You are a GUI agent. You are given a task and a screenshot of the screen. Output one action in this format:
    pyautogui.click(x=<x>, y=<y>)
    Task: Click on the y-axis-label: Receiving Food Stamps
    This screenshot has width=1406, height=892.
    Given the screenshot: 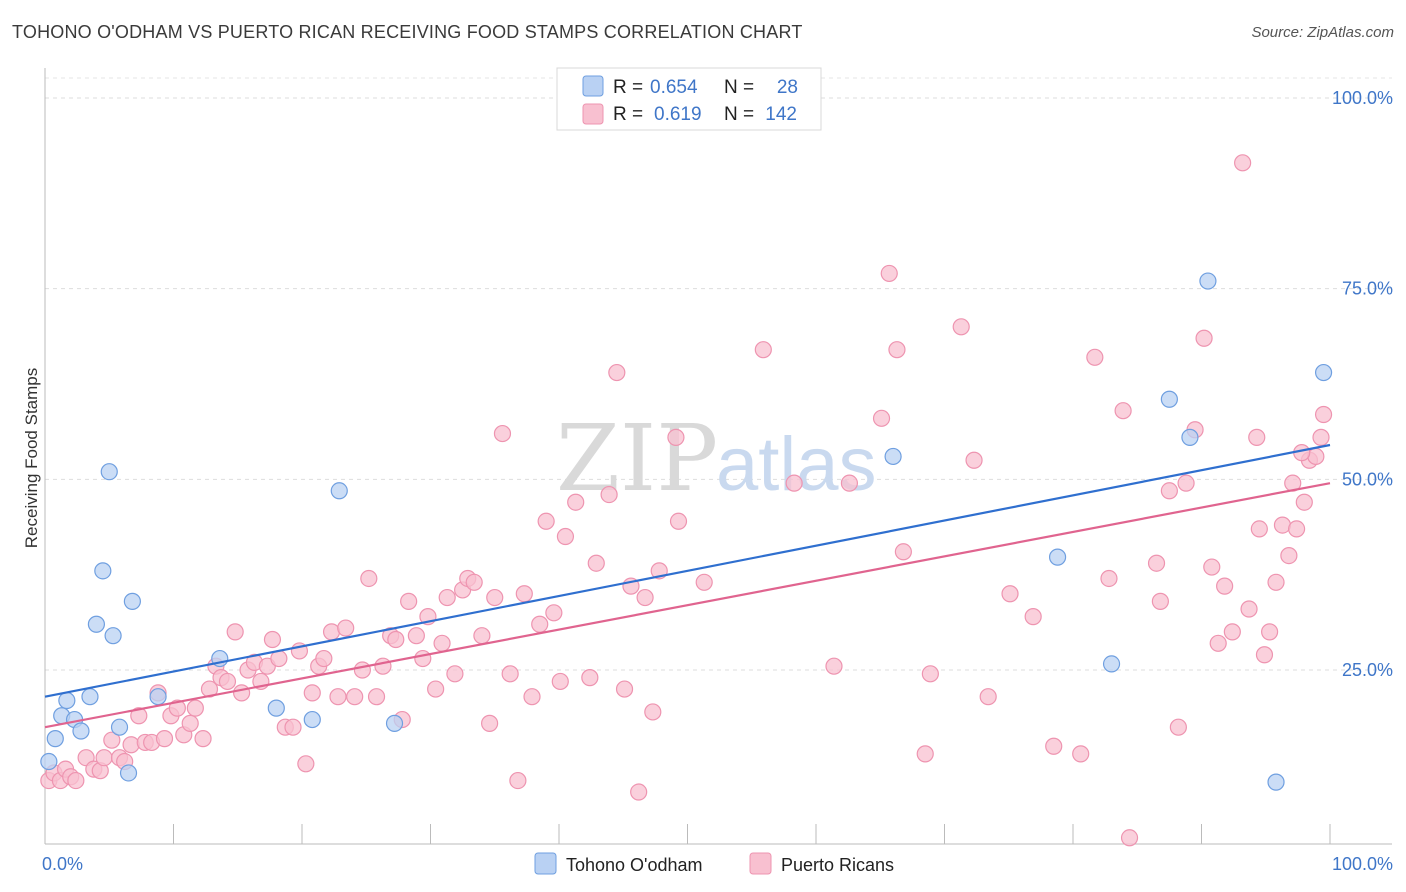 What is the action you would take?
    pyautogui.click(x=31, y=458)
    